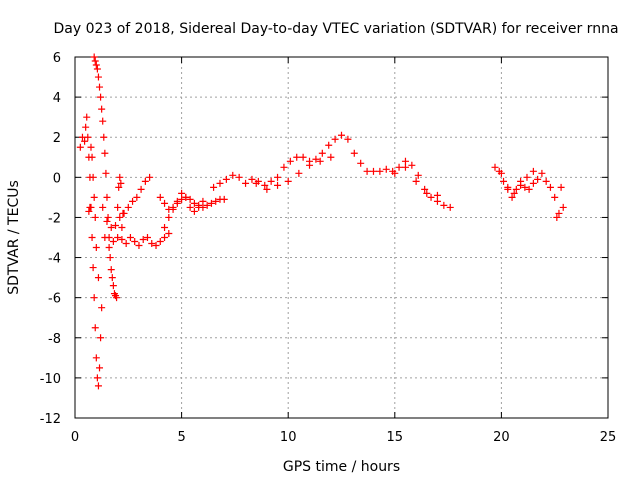 The image size is (640, 480). Describe the element at coordinates (54, 259) in the screenshot. I see `y-tick-label: -4` at that location.